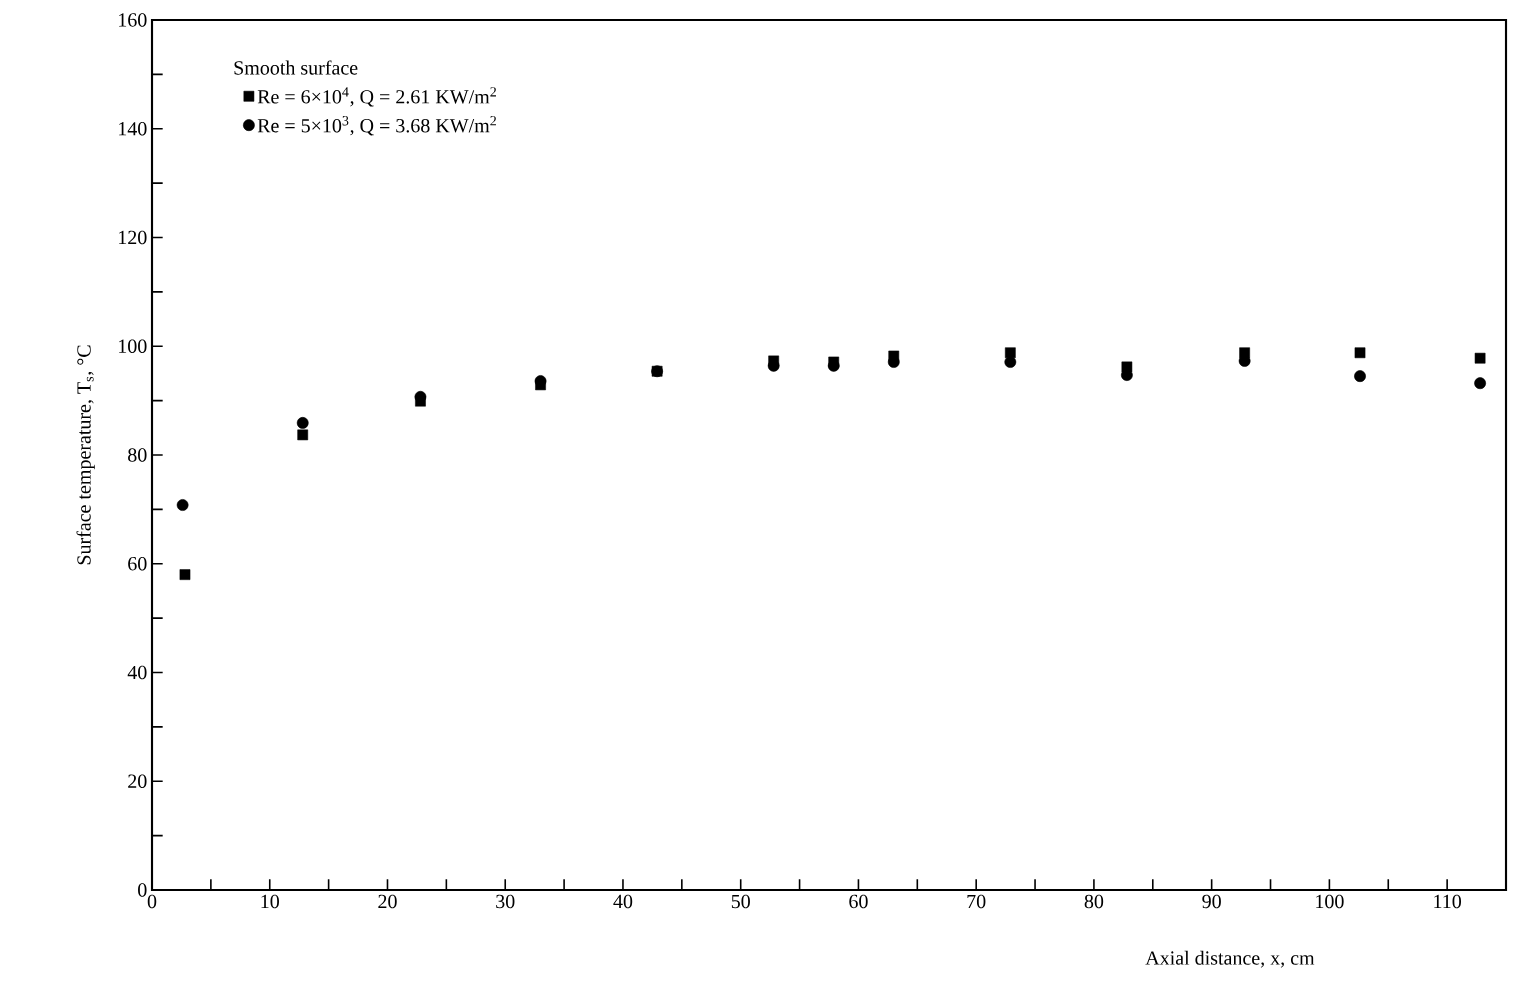 The image size is (1520, 991). What do you see at coordinates (376, 97) in the screenshot?
I see `legend-label: Re = 6×10$^{4}$, Q = 2.61 KW/m$^{2}$` at bounding box center [376, 97].